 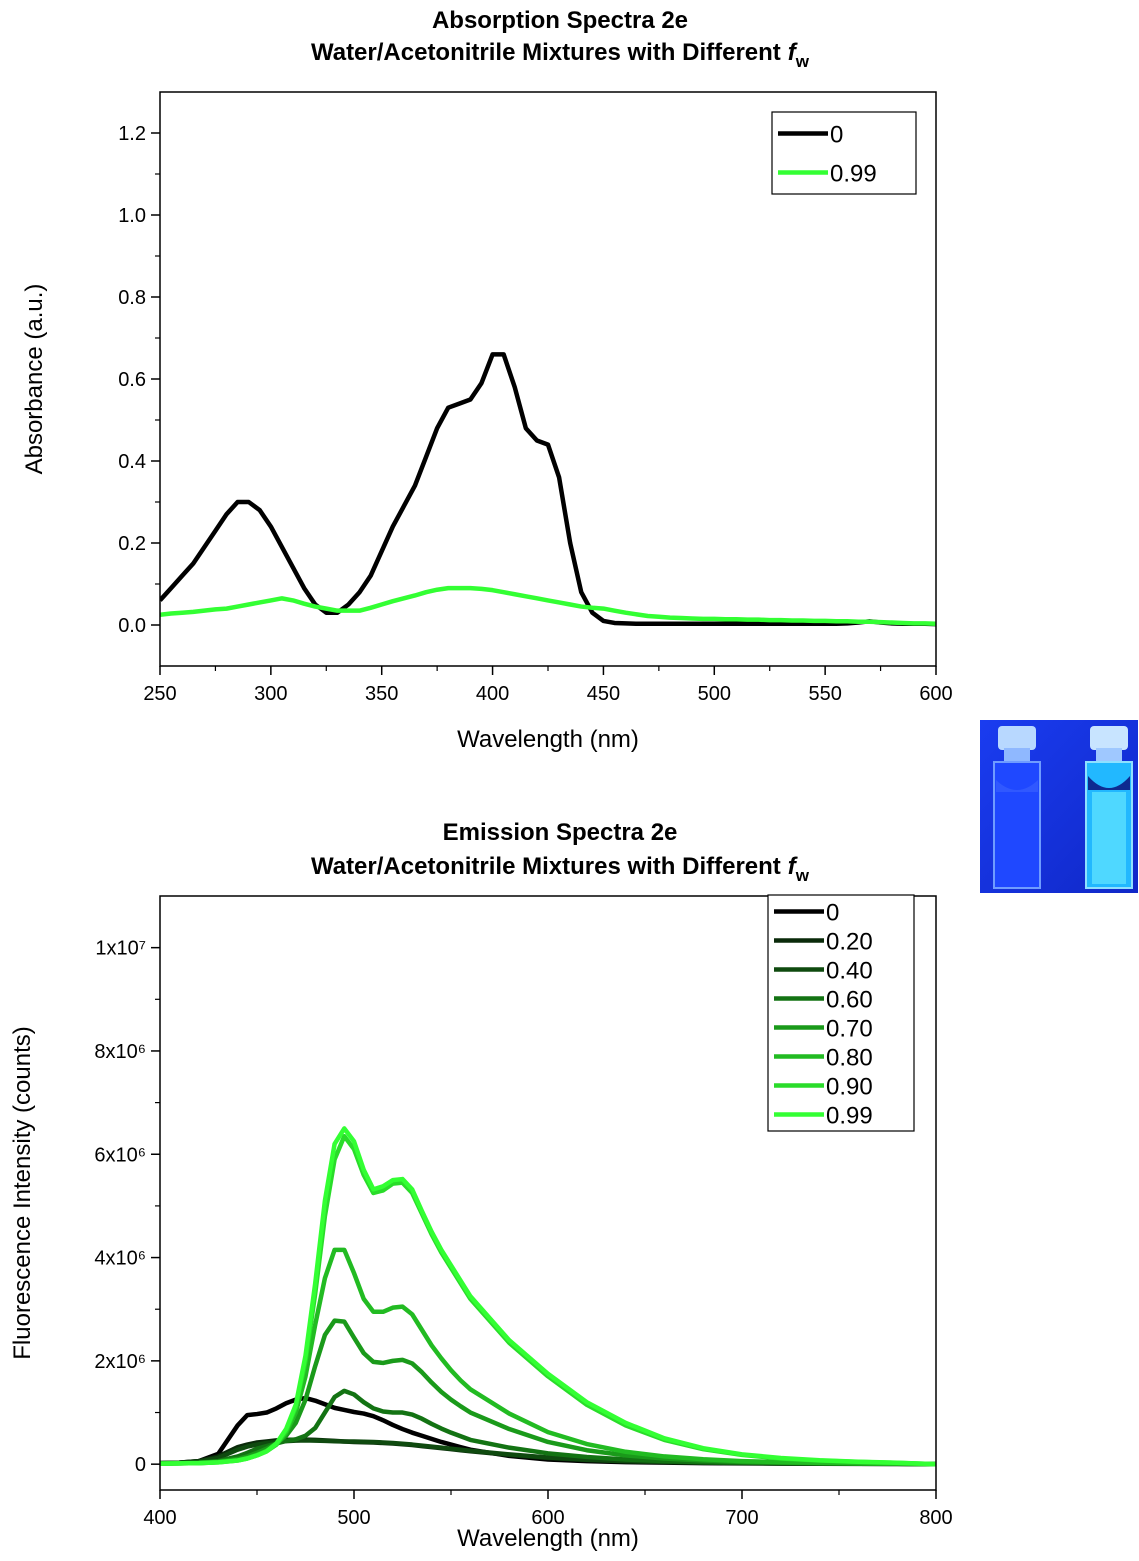 What do you see at coordinates (34, 379) in the screenshot?
I see `y-axis-label: Absorbance (a.u.)` at bounding box center [34, 379].